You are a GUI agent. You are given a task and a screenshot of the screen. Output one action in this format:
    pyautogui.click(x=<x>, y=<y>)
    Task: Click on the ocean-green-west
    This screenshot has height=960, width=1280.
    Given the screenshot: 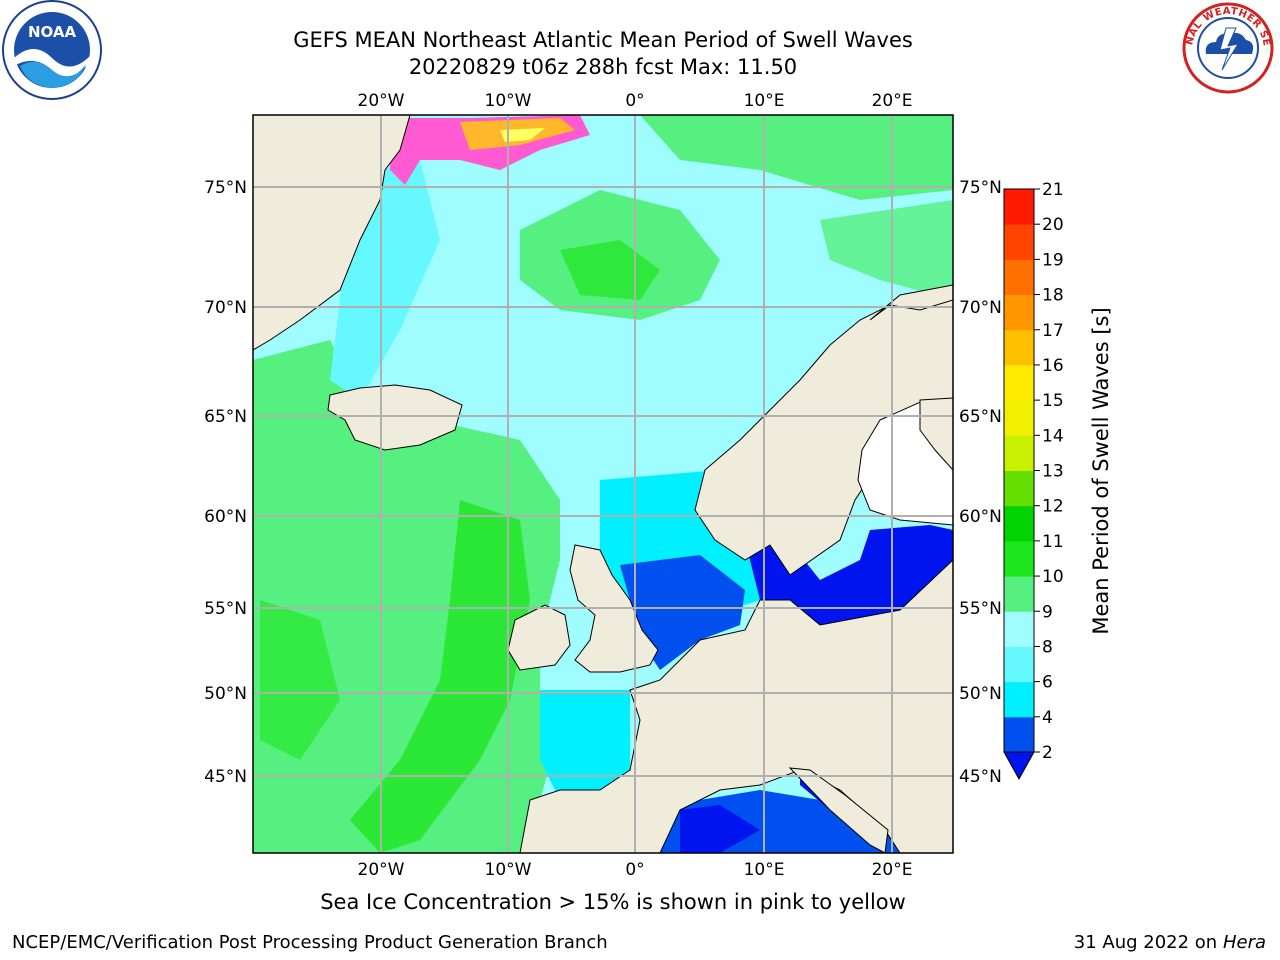 What is the action you would take?
    pyautogui.click(x=406, y=596)
    